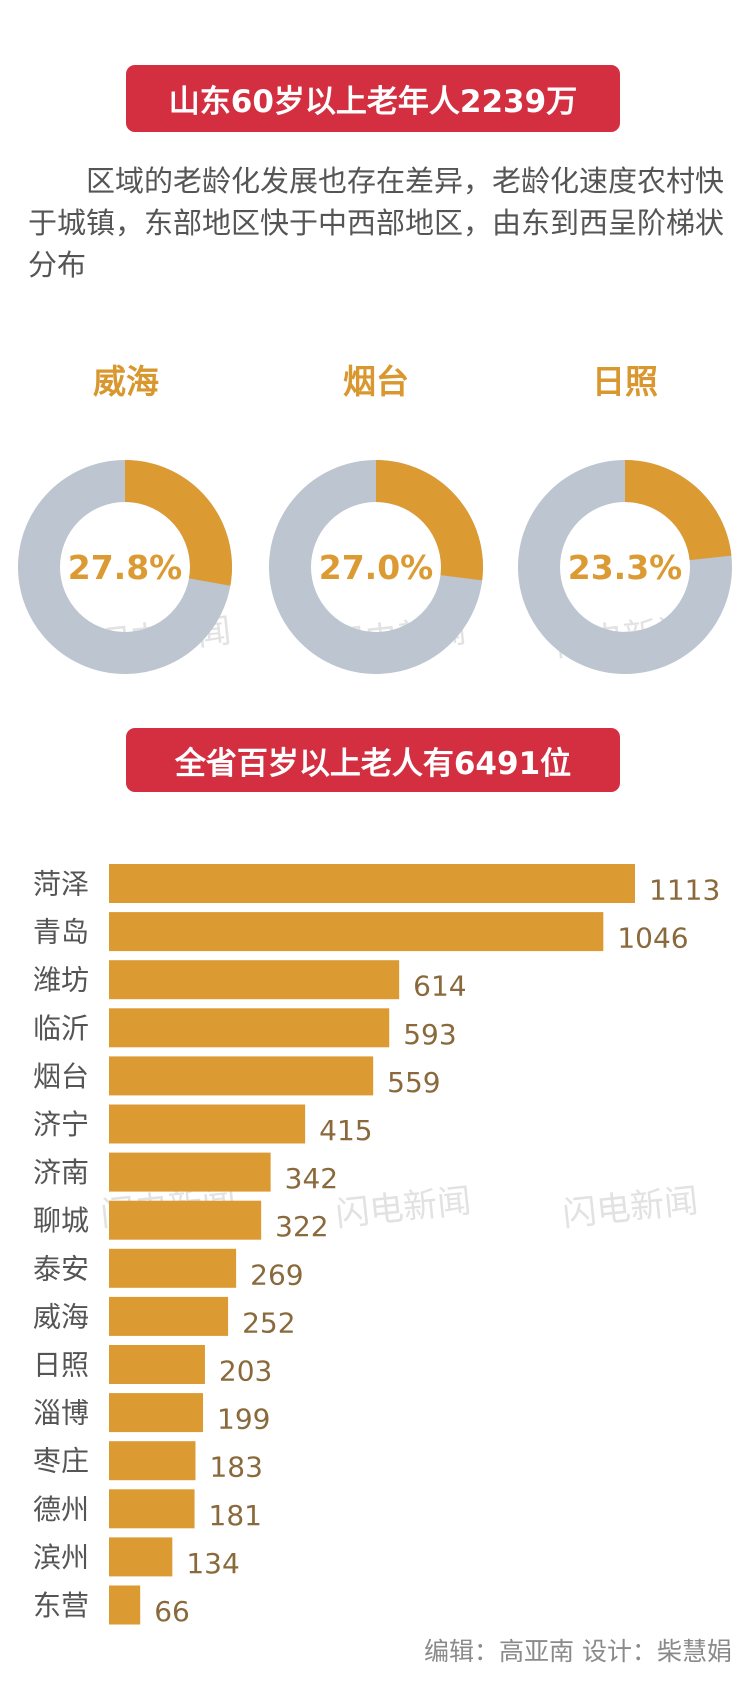  What do you see at coordinates (243, 1419) in the screenshot?
I see `bar-value-label: 199` at bounding box center [243, 1419].